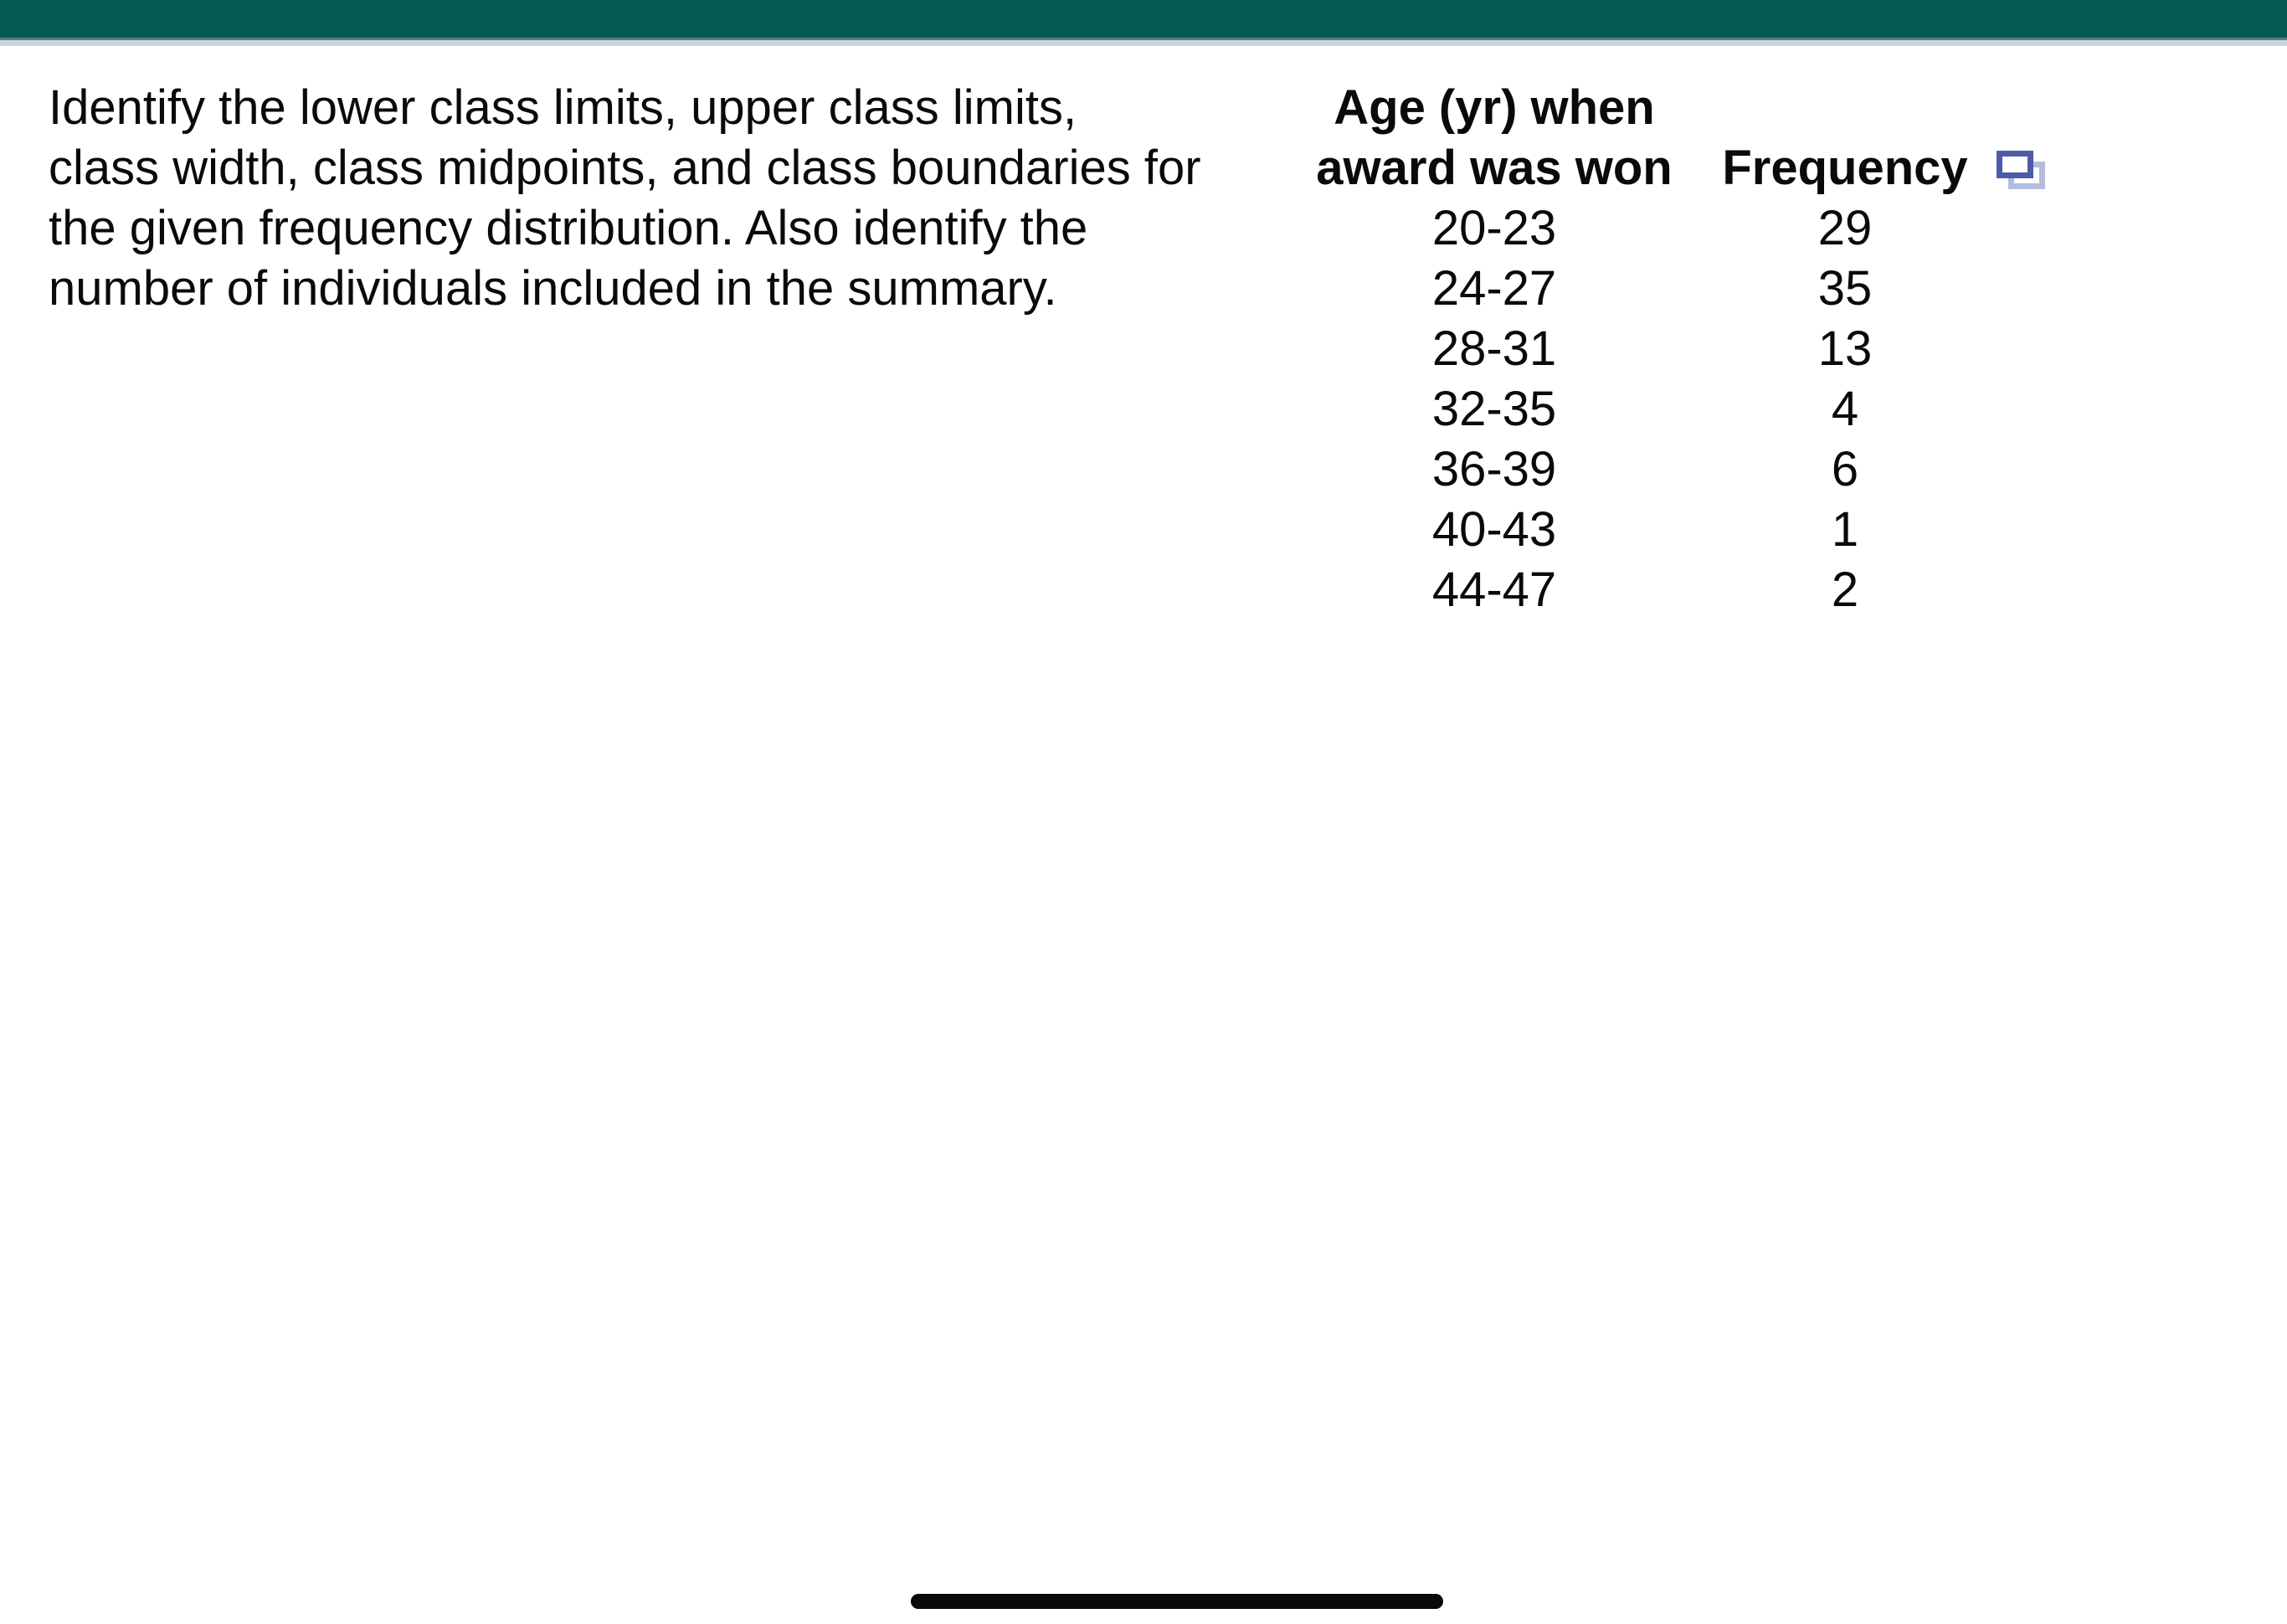 The width and height of the screenshot is (2287, 1624). What do you see at coordinates (1143, 43) in the screenshot?
I see `top-bar-separator` at bounding box center [1143, 43].